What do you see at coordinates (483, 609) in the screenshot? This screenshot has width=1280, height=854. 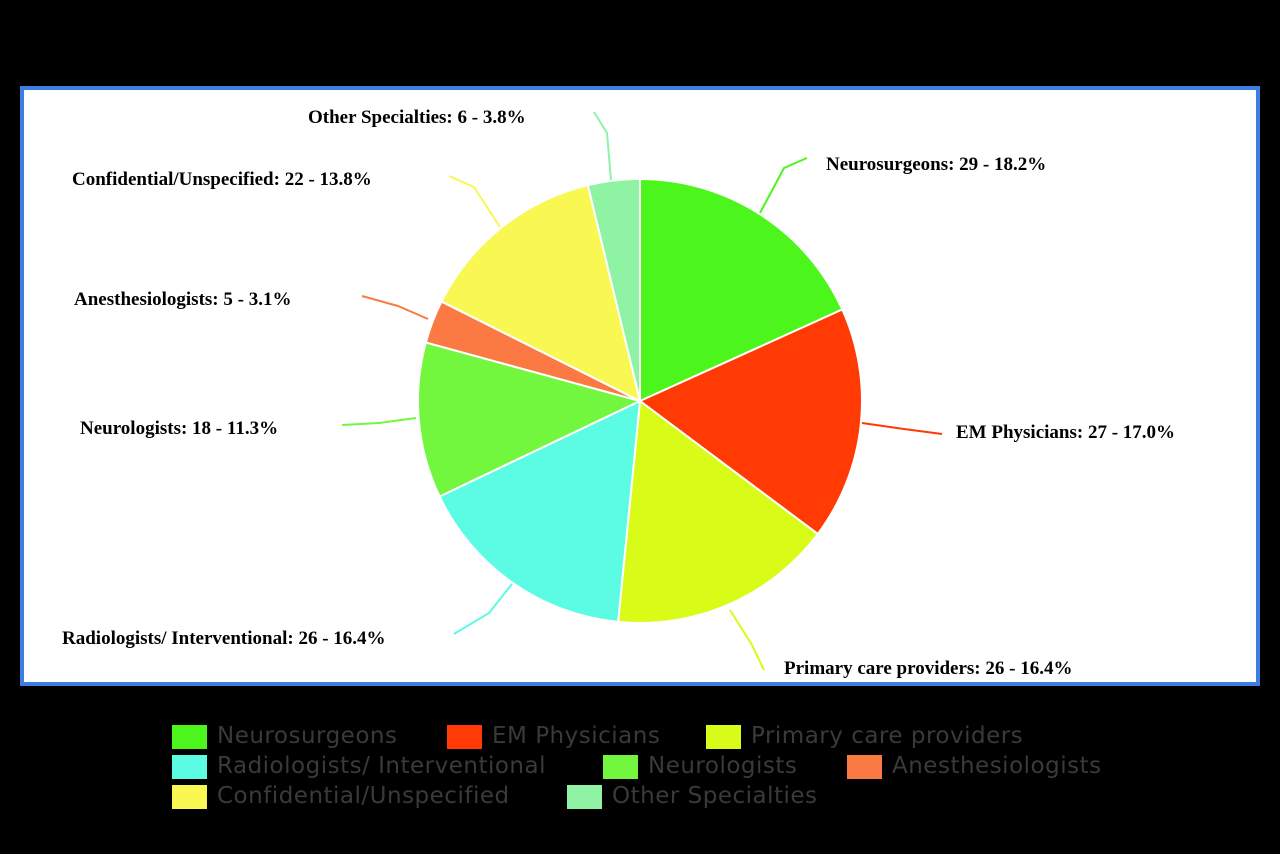 I see `leader-line-radiologists-interventional` at bounding box center [483, 609].